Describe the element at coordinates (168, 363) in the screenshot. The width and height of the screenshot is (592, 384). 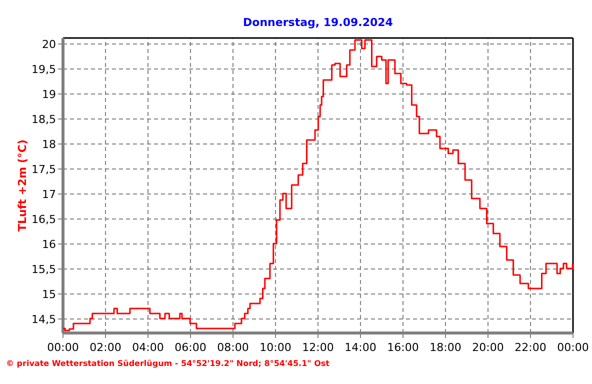
I see `text: © private Wetterstation Süderlügum - 54°52'19.2" Nord; 8°54'45.1" Ost` at that location.